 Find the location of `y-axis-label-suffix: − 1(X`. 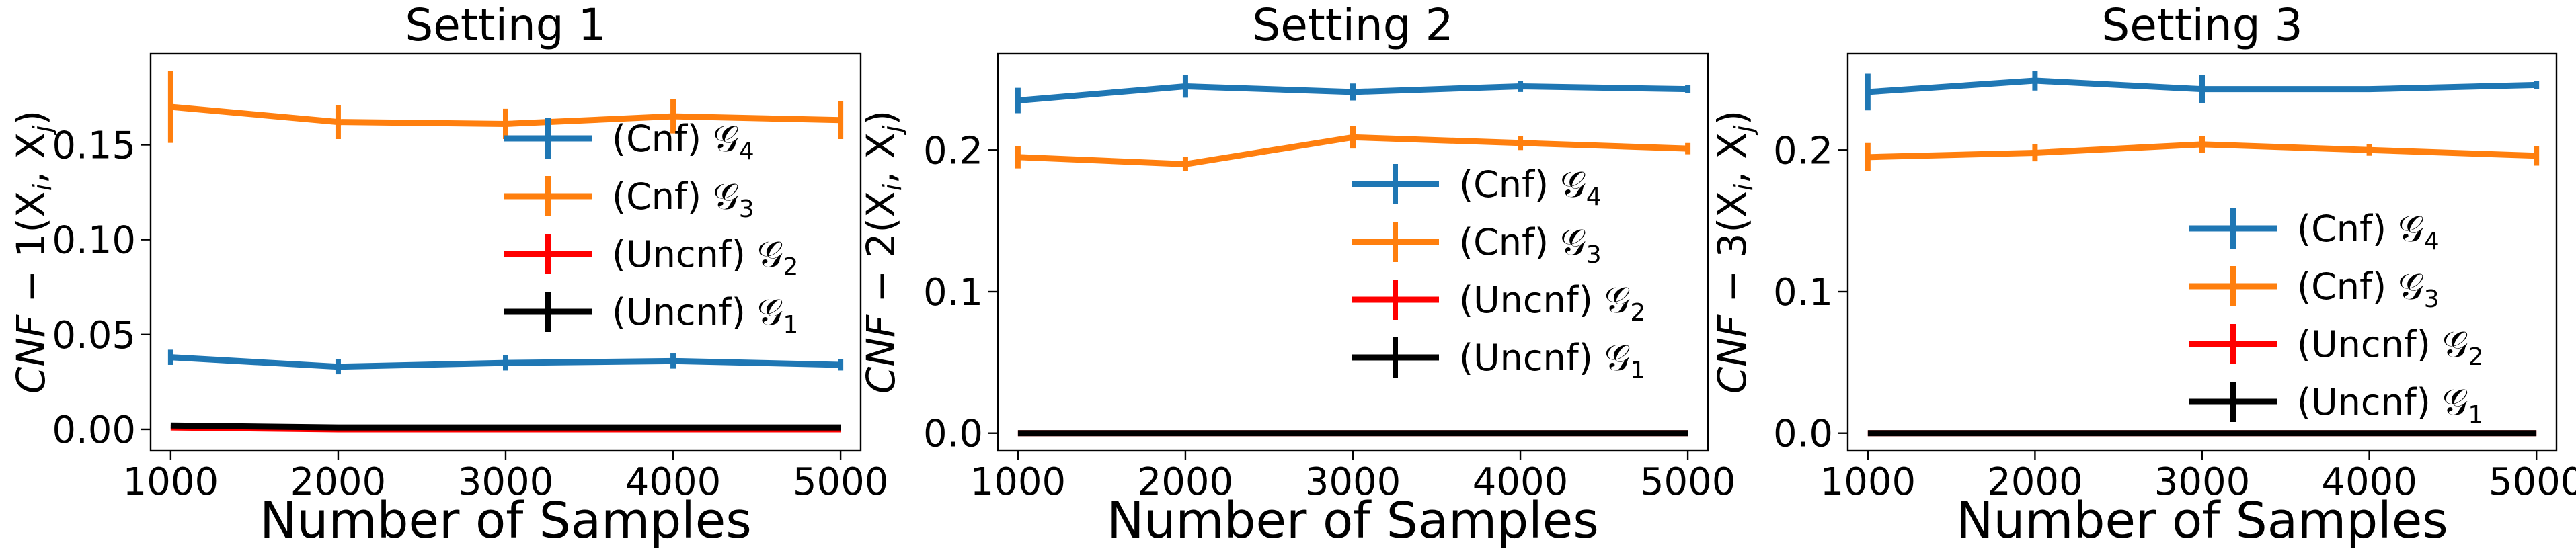

y-axis-label-suffix: − 1(X is located at coordinates (31, 253).